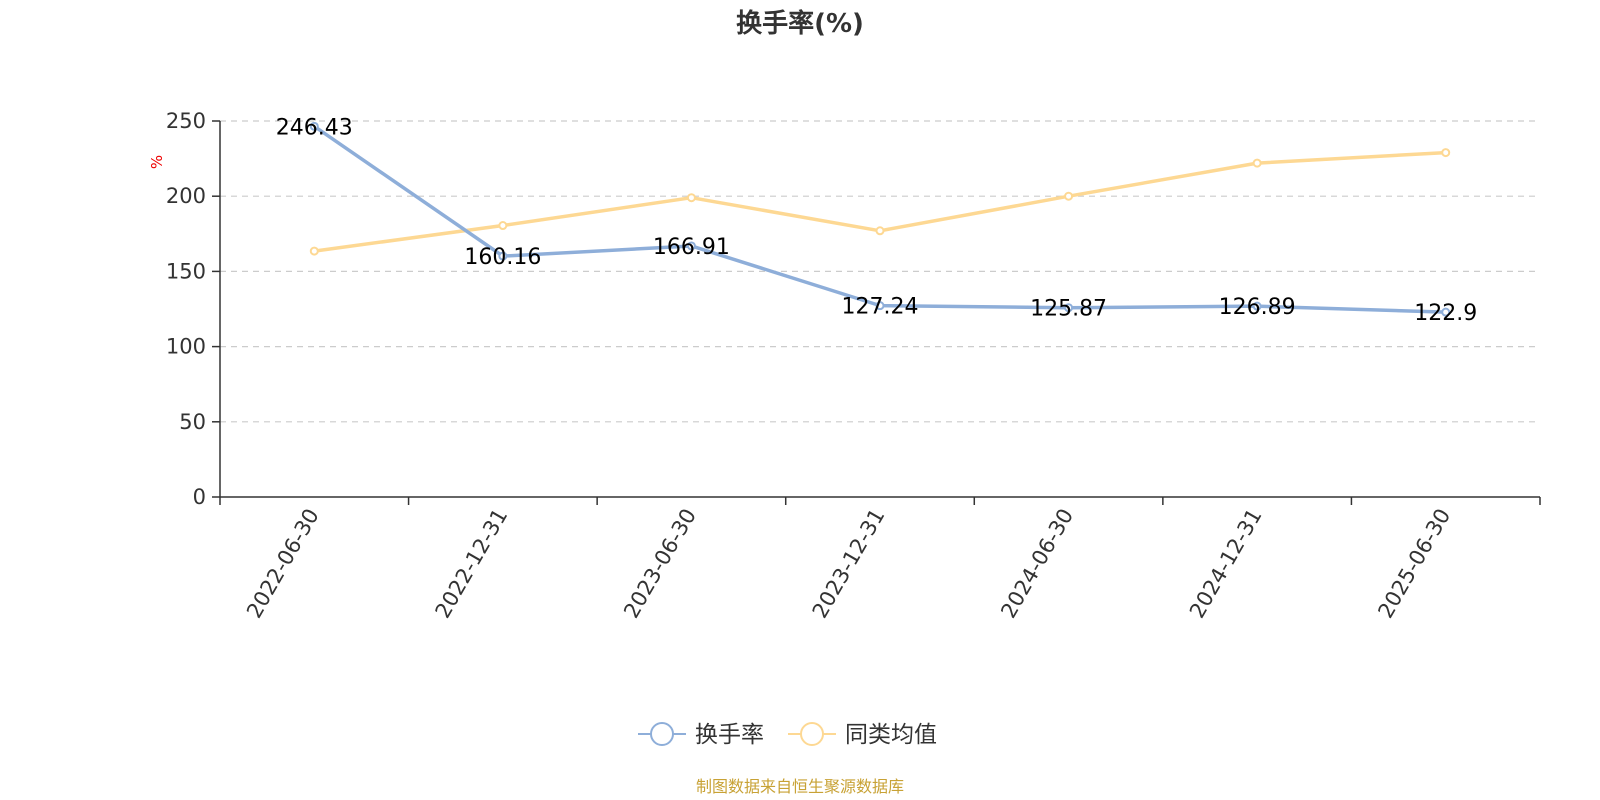 Image resolution: width=1600 pixels, height=800 pixels. Describe the element at coordinates (186, 196) in the screenshot. I see `y-tick-label: 200` at that location.